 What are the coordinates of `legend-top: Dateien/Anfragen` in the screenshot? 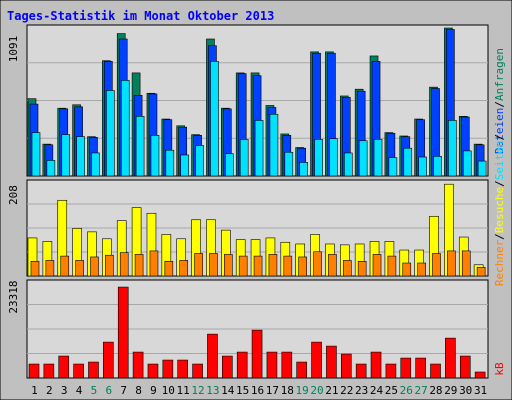 It's located at (499, 101).